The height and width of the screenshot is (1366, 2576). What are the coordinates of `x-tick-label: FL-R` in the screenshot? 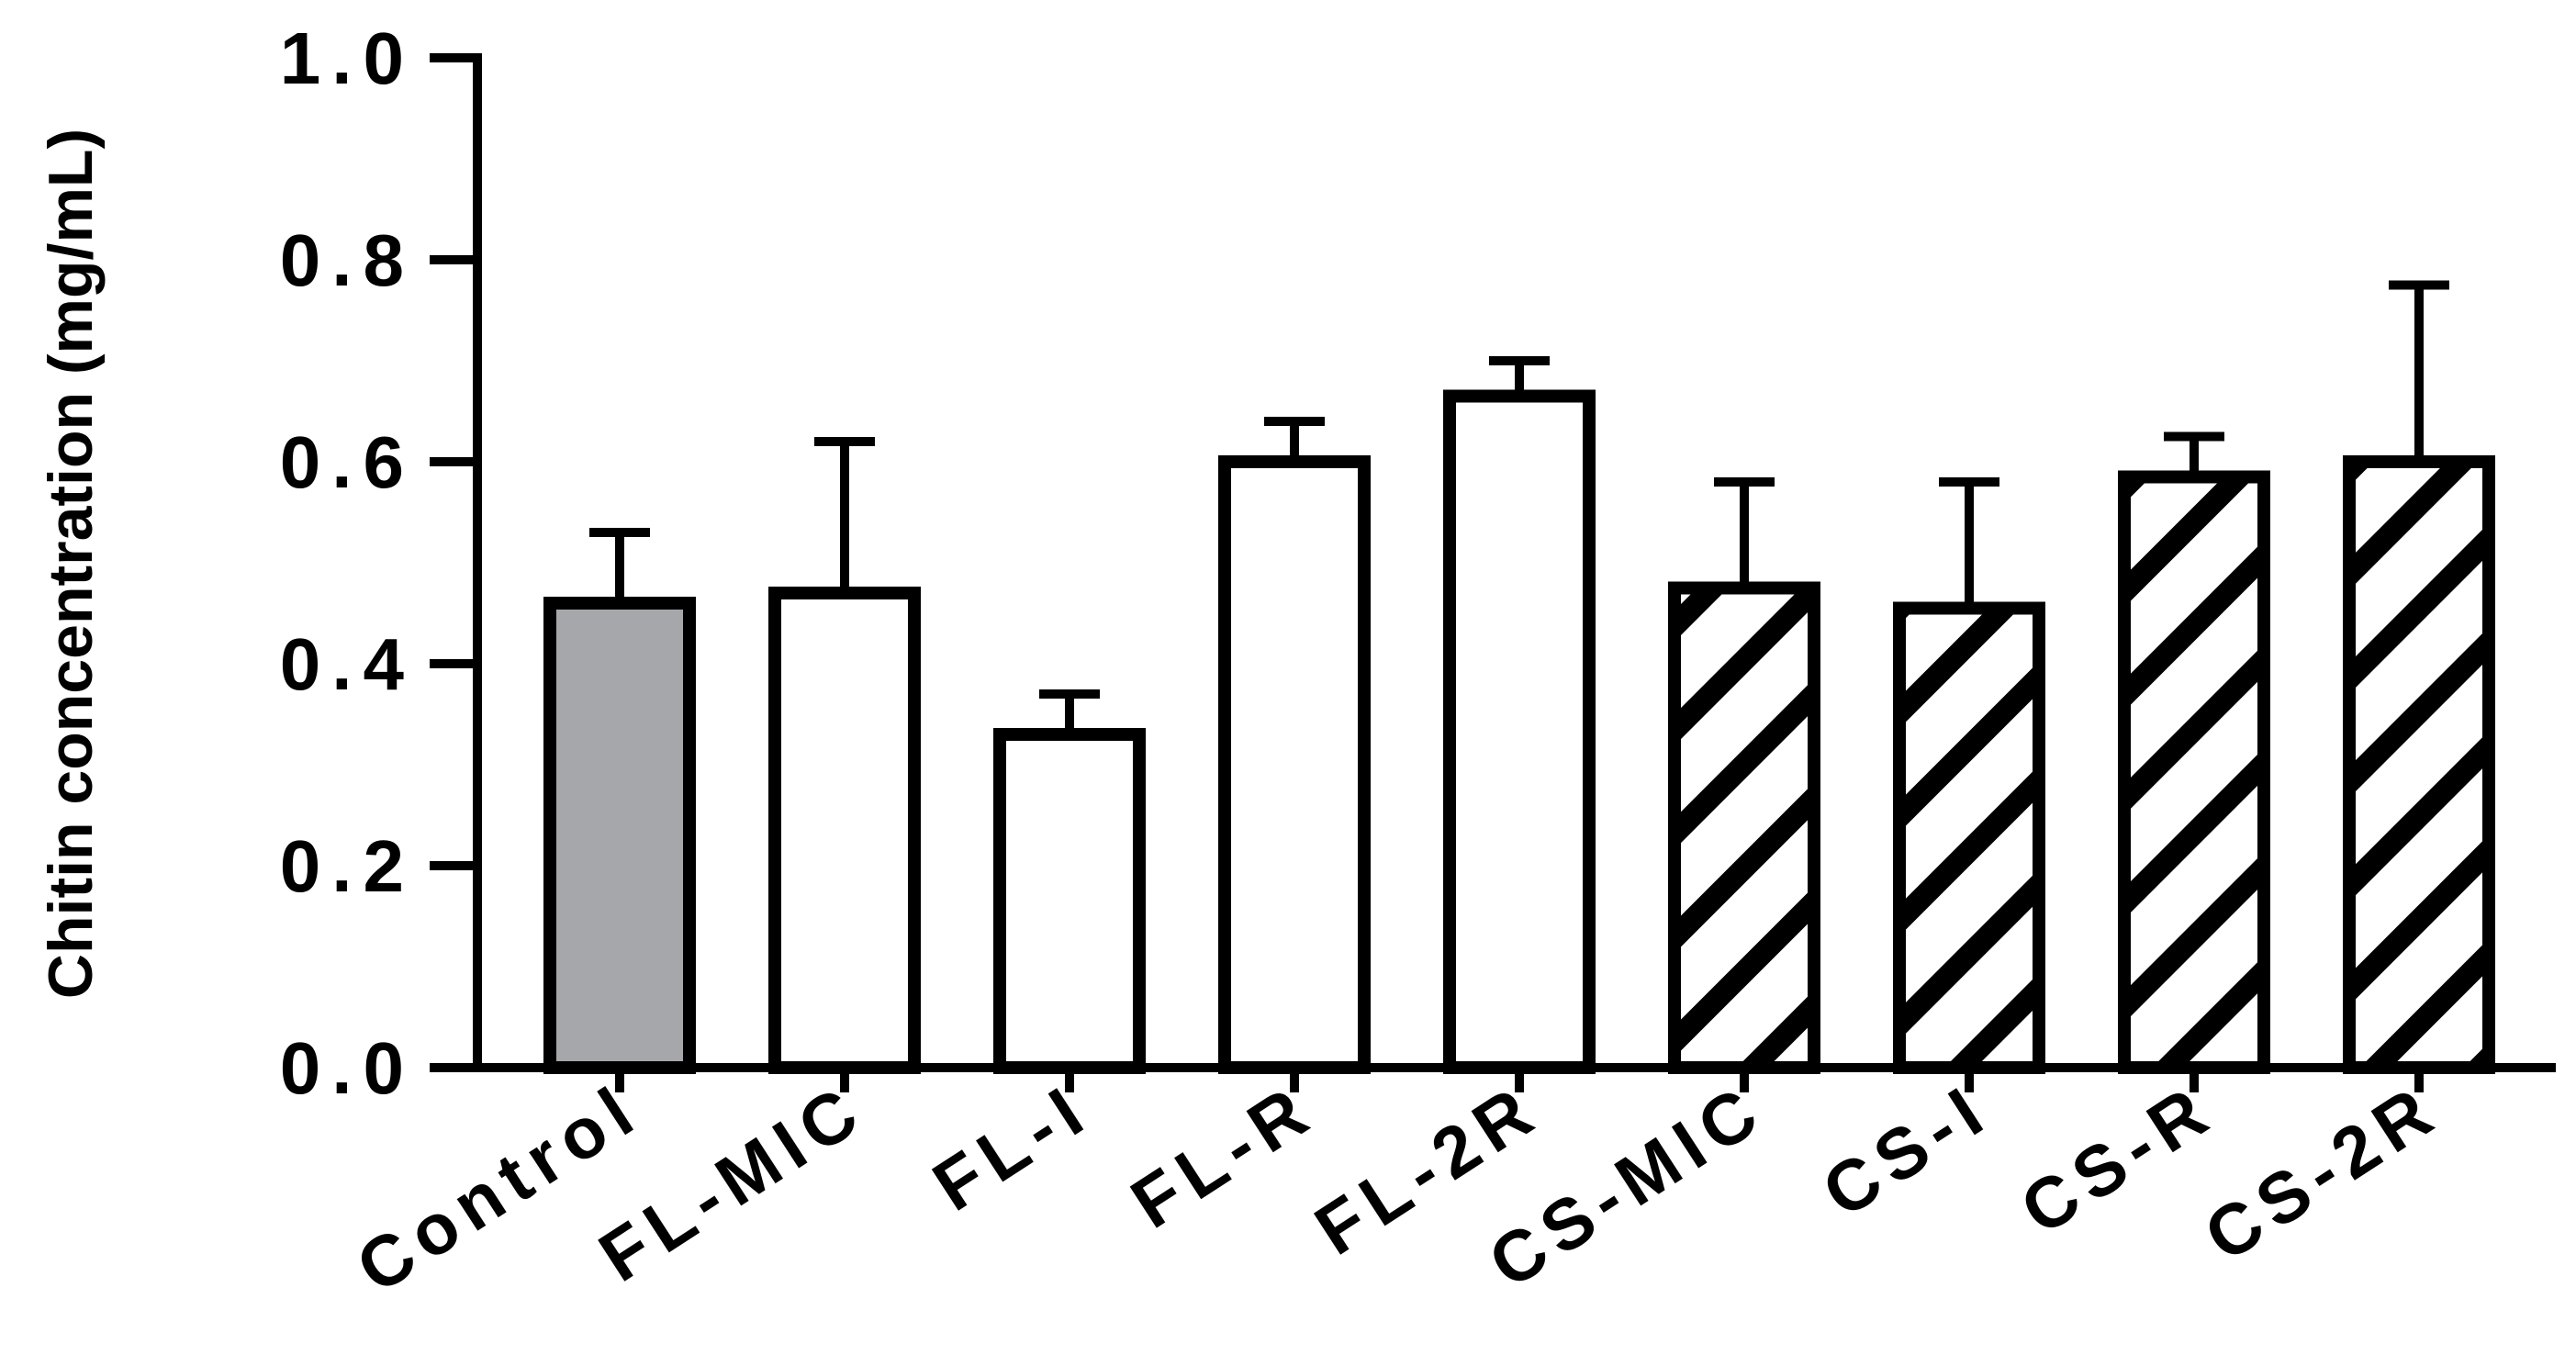 It's located at (1222, 1155).